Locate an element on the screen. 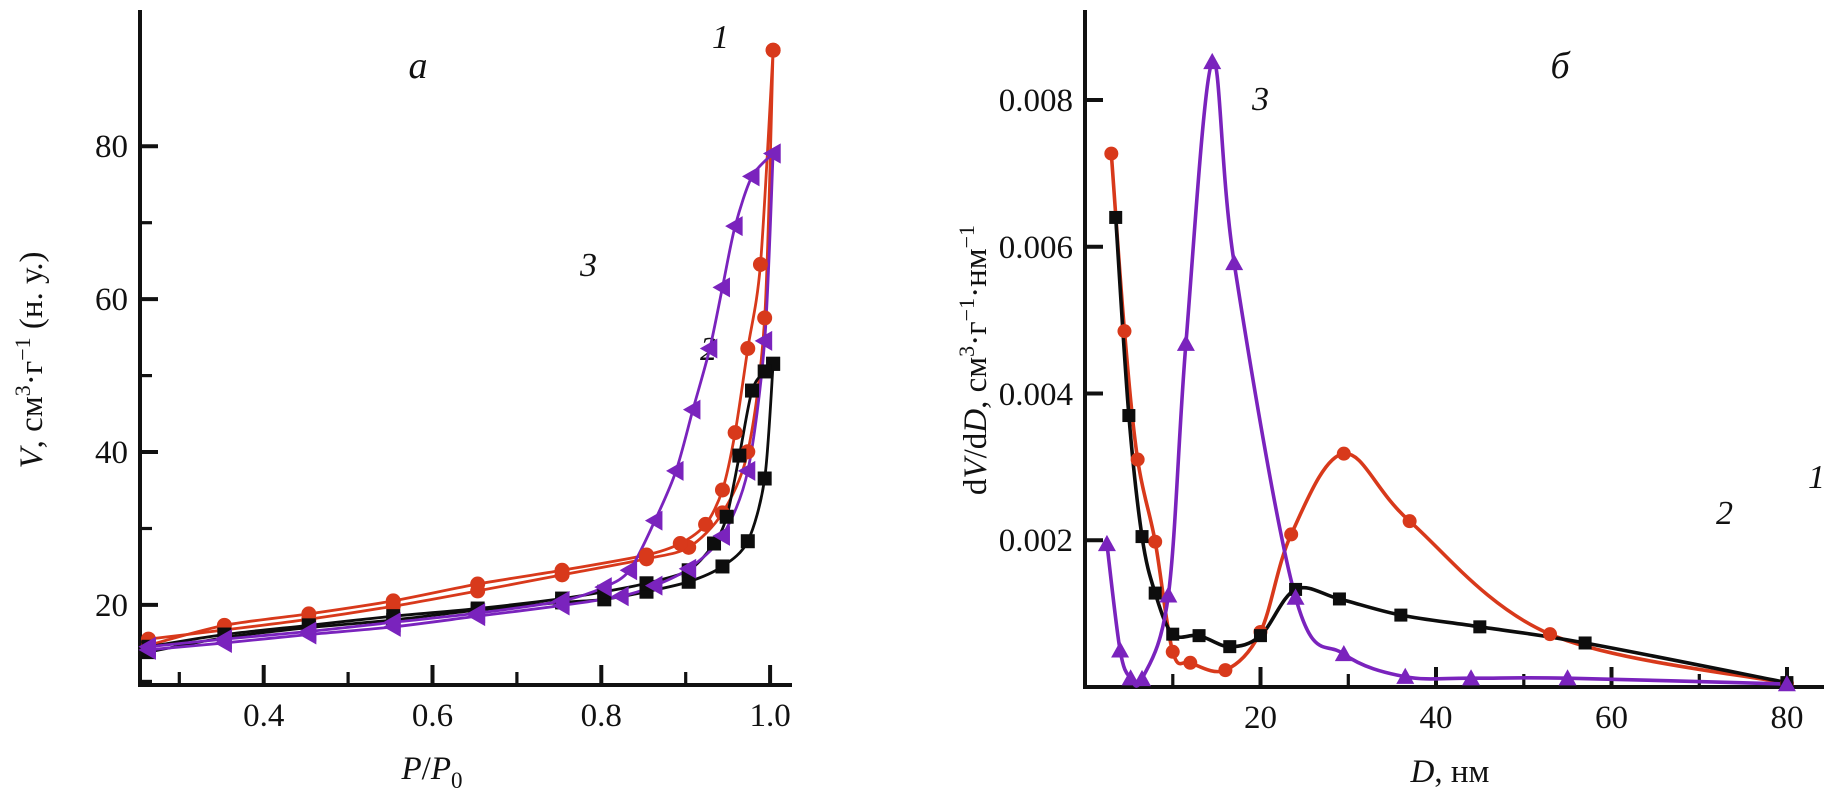 This screenshot has height=810, width=1830. y-ticklabel-a-1: 40 is located at coordinates (111, 453).